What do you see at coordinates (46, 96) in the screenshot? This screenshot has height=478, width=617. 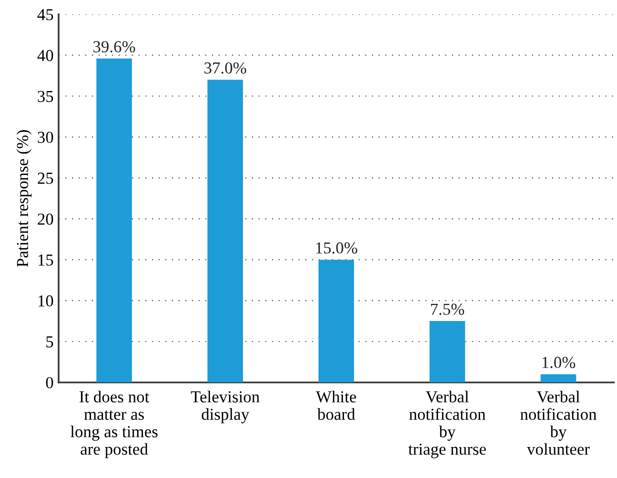 I see `y-tick-label: 35` at bounding box center [46, 96].